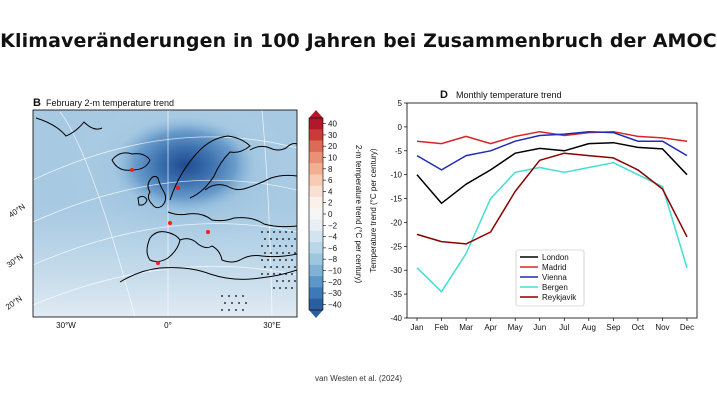 This screenshot has height=403, width=717. What do you see at coordinates (396, 222) in the screenshot?
I see `y-tick-label: -20` at bounding box center [396, 222].